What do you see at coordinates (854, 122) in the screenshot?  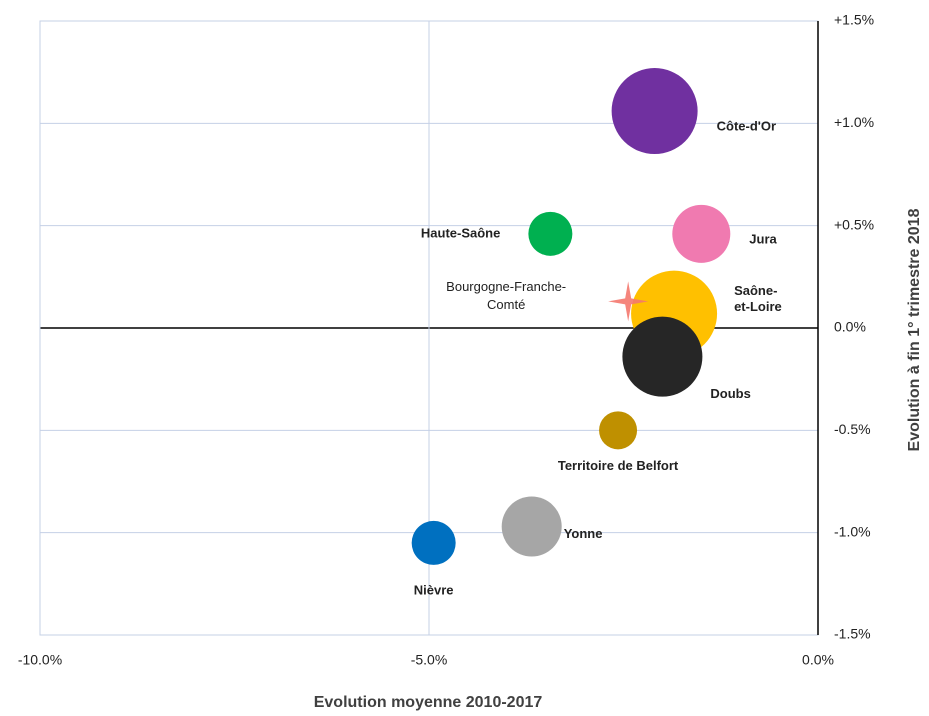 I see `y-tick-label: +1.0%` at bounding box center [854, 122].